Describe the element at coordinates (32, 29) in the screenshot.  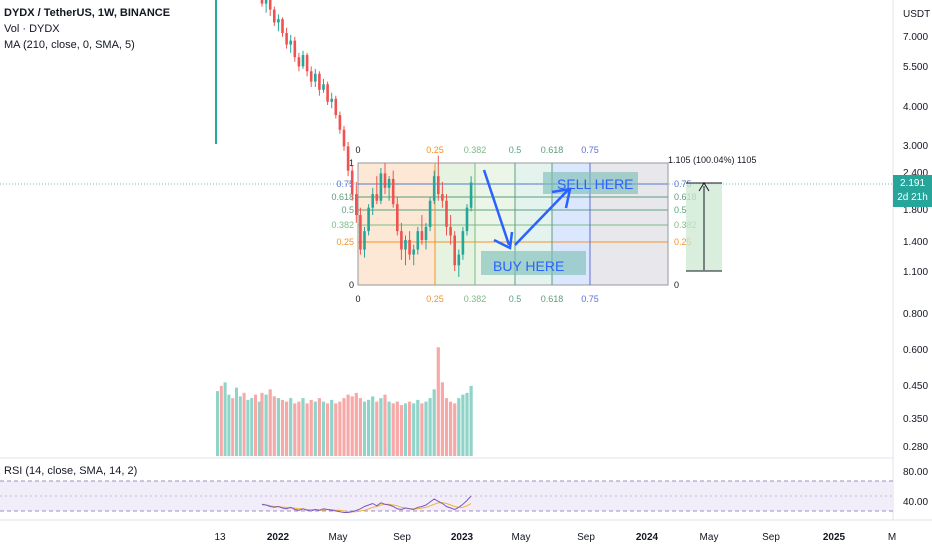
I see `volume-legend: Vol · DYDX` at that location.